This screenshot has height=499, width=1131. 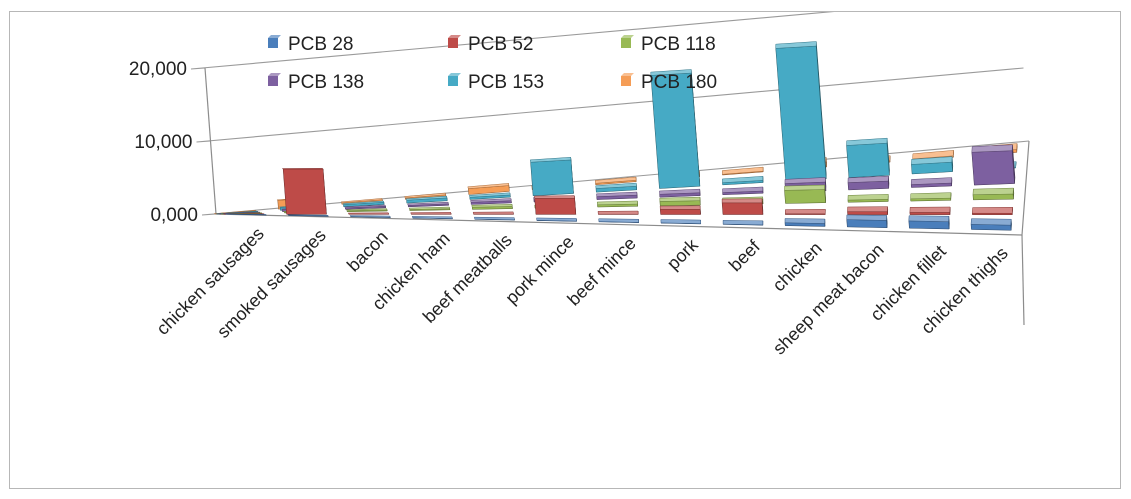 I want to click on y-tick-label: 10,000, so click(x=163, y=142).